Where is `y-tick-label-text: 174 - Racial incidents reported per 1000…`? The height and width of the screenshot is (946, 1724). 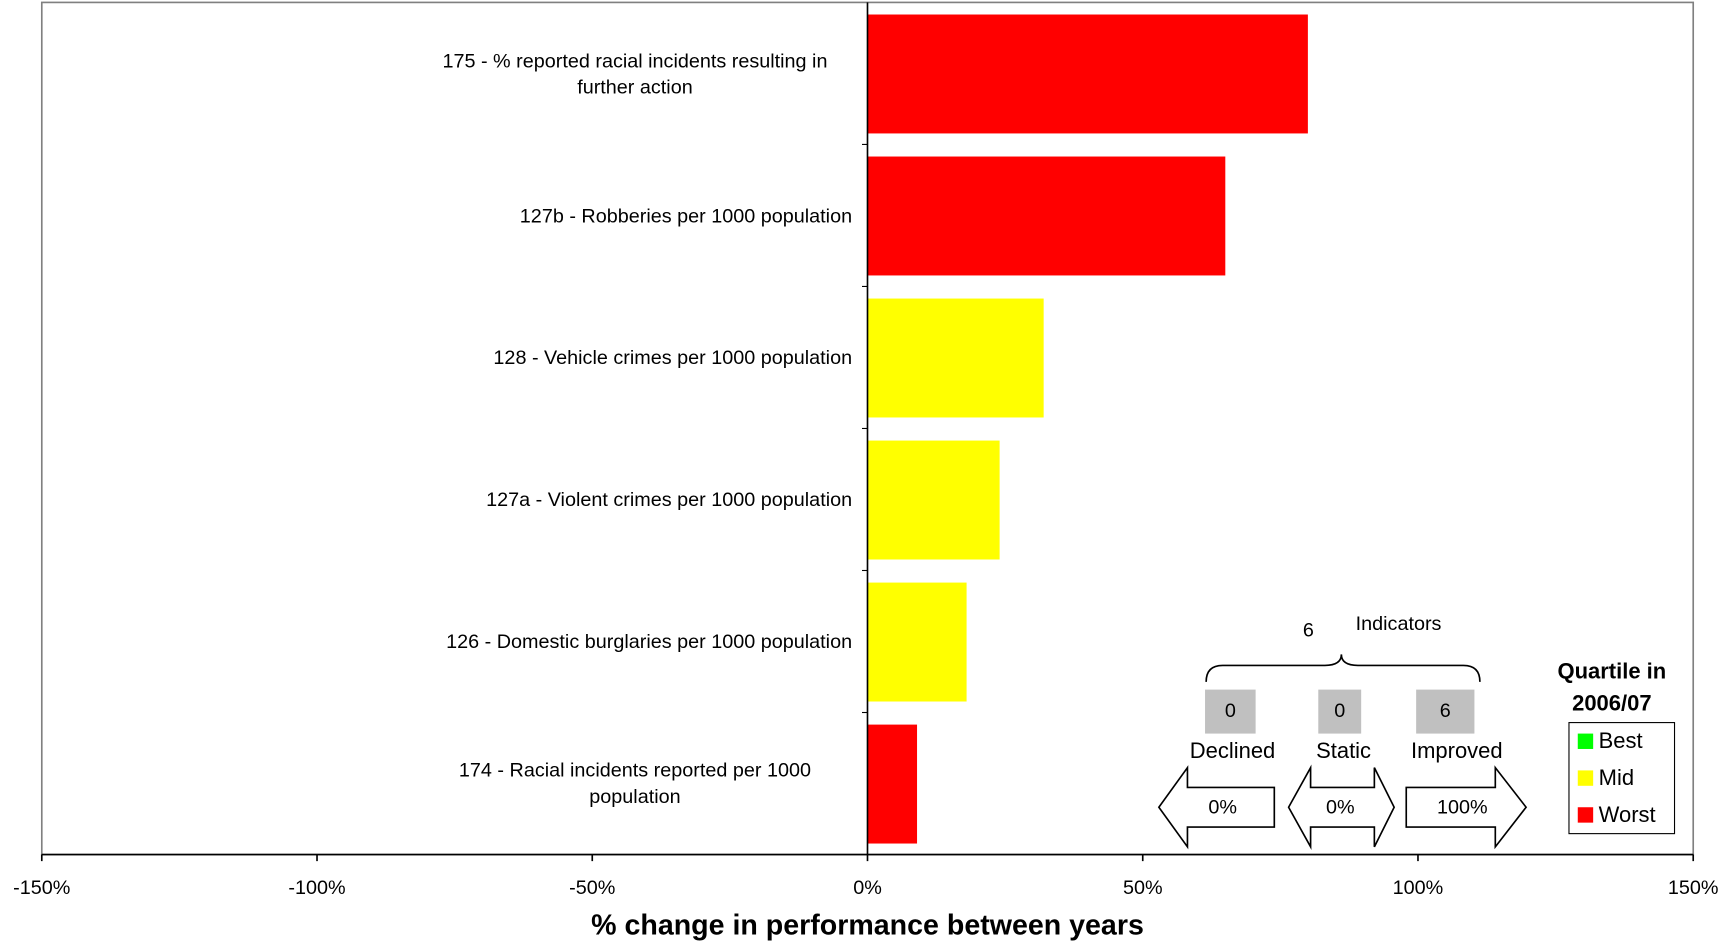
y-tick-label-text: 174 - Racial incidents reported per 1000… is located at coordinates (634, 783).